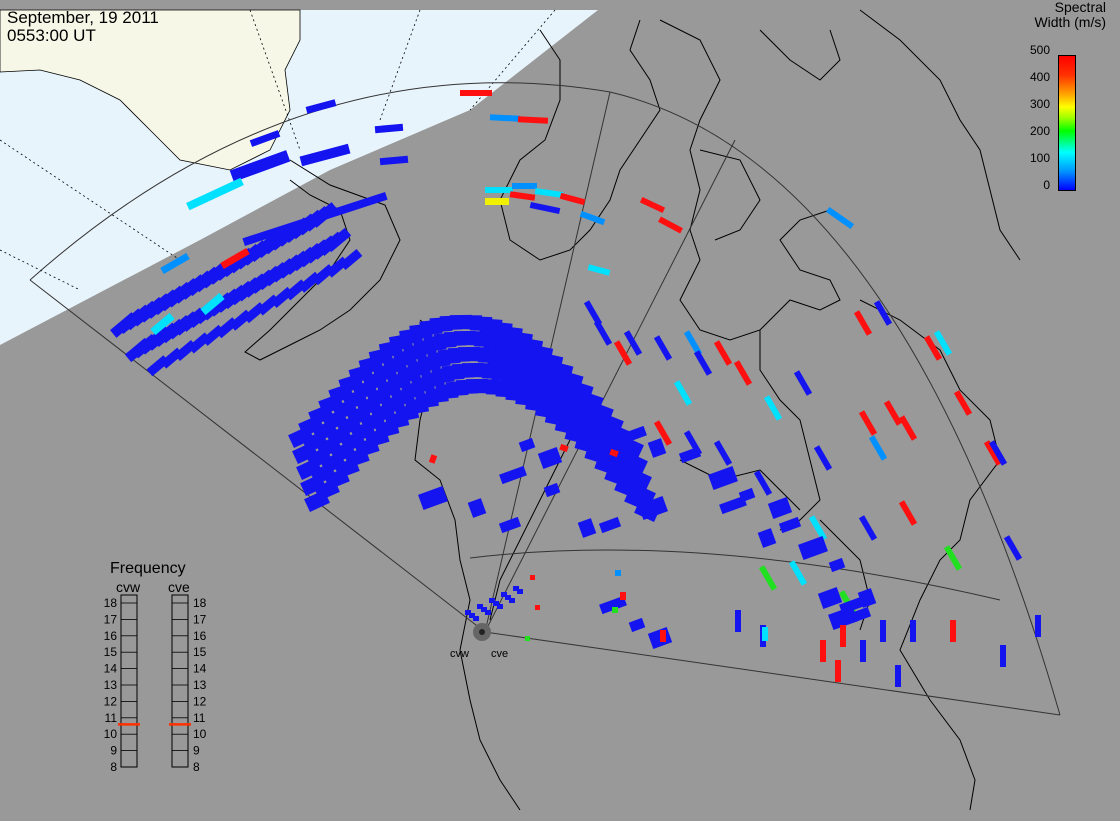  What do you see at coordinates (111, 619) in the screenshot?
I see `frequency-tick-label: 17` at bounding box center [111, 619].